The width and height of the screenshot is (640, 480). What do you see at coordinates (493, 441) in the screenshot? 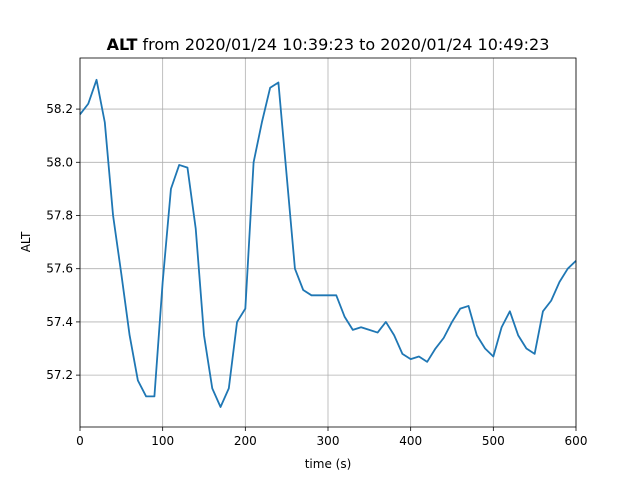
I see `x-tick-label: 500` at bounding box center [493, 441].